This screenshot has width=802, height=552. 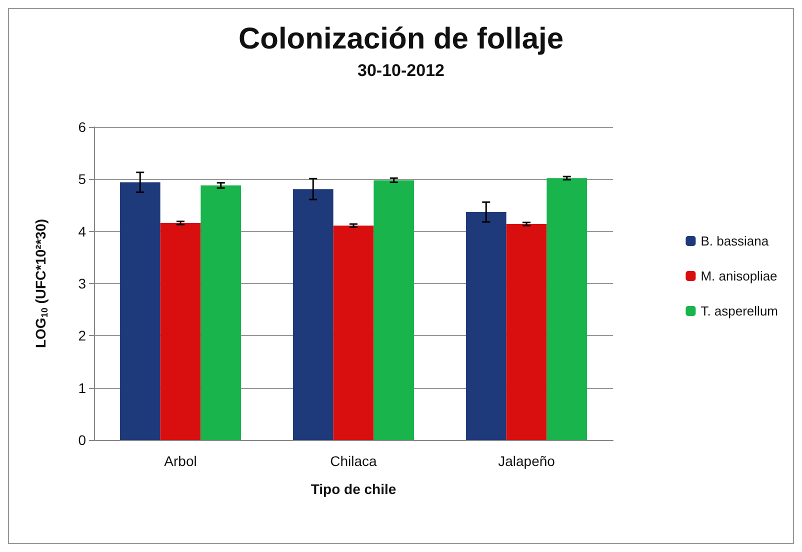 I want to click on x-tick-label: Chilaca, so click(x=354, y=461).